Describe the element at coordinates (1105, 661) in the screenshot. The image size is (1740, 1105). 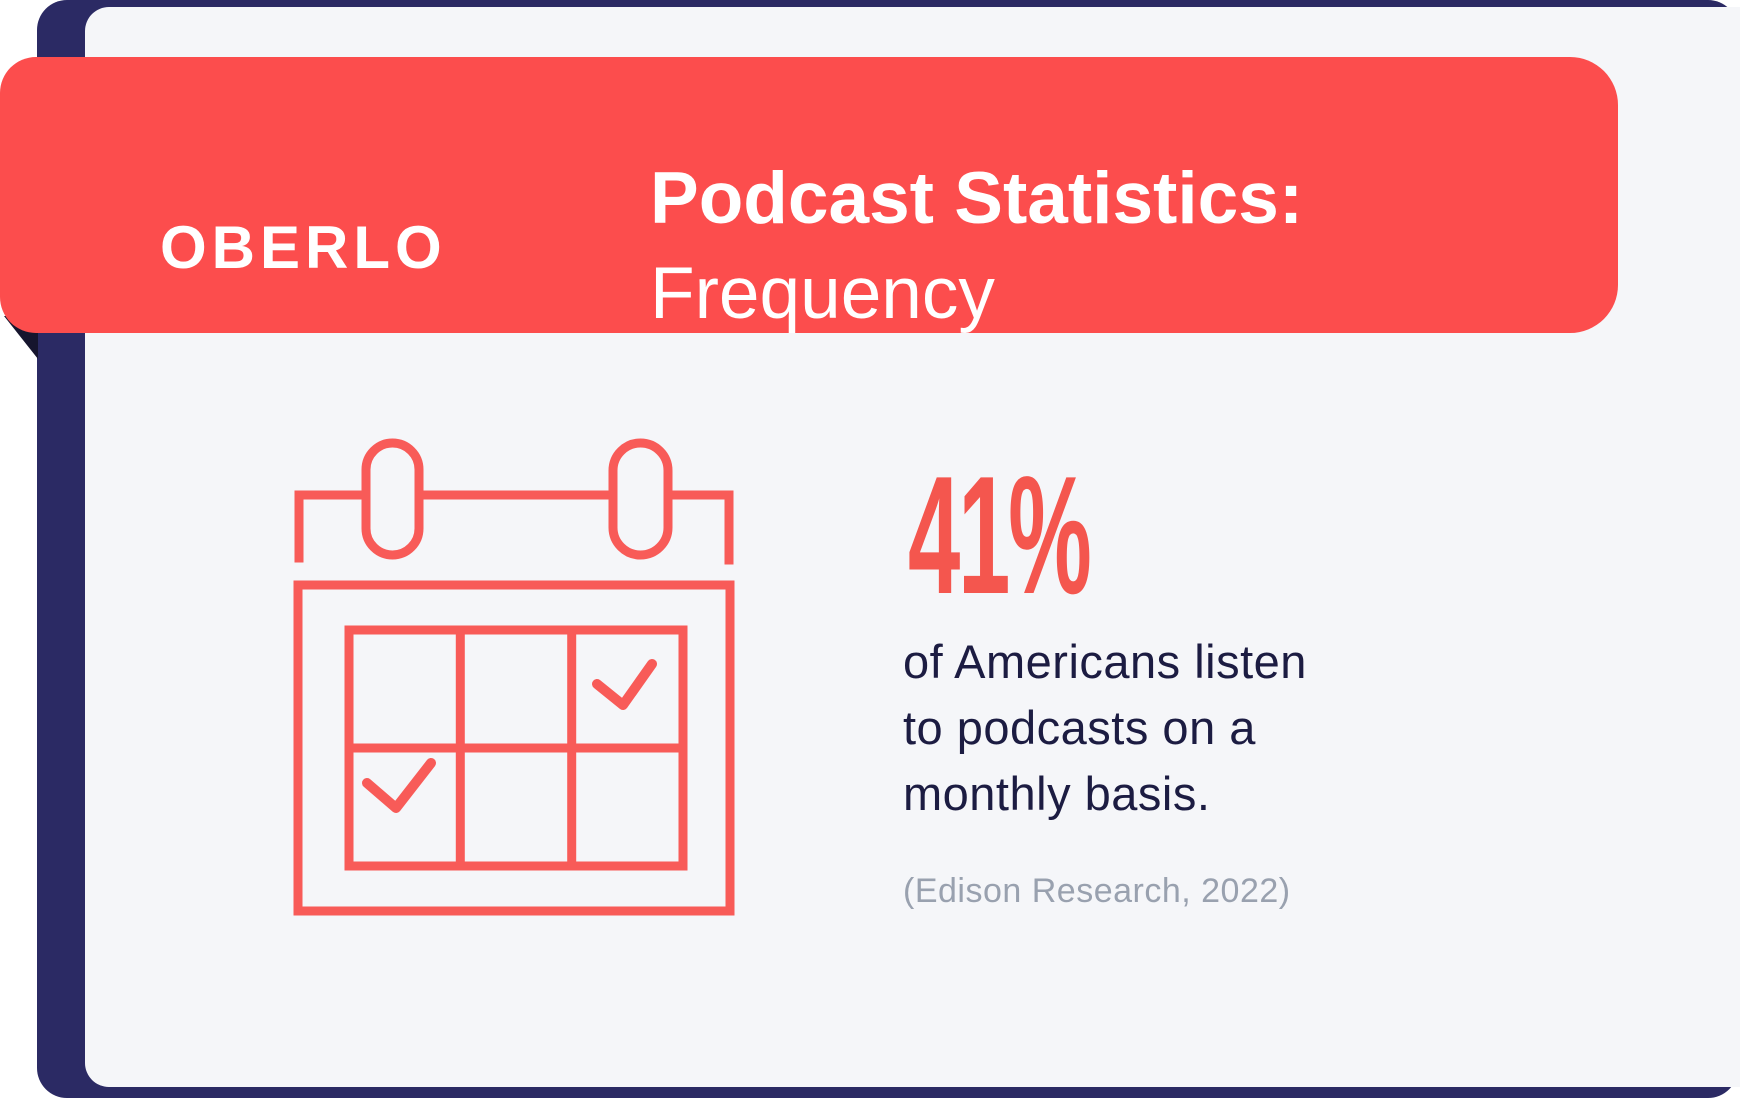
I see `stat-description-line-1: of Americans listen` at that location.